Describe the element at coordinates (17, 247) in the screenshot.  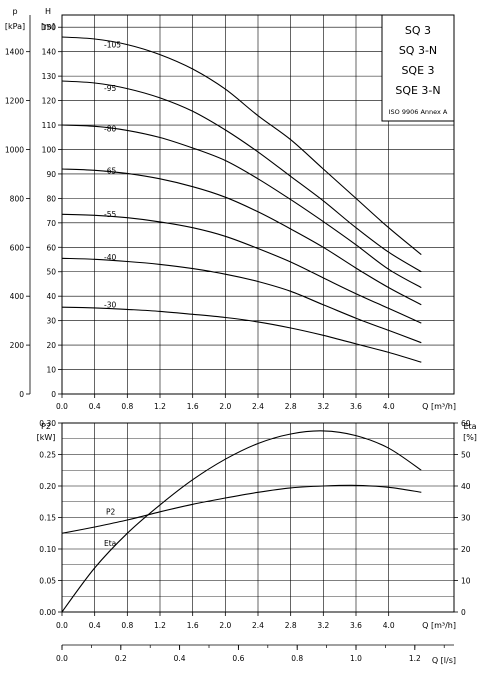
I see `y-tick-label-p: 600` at that location.